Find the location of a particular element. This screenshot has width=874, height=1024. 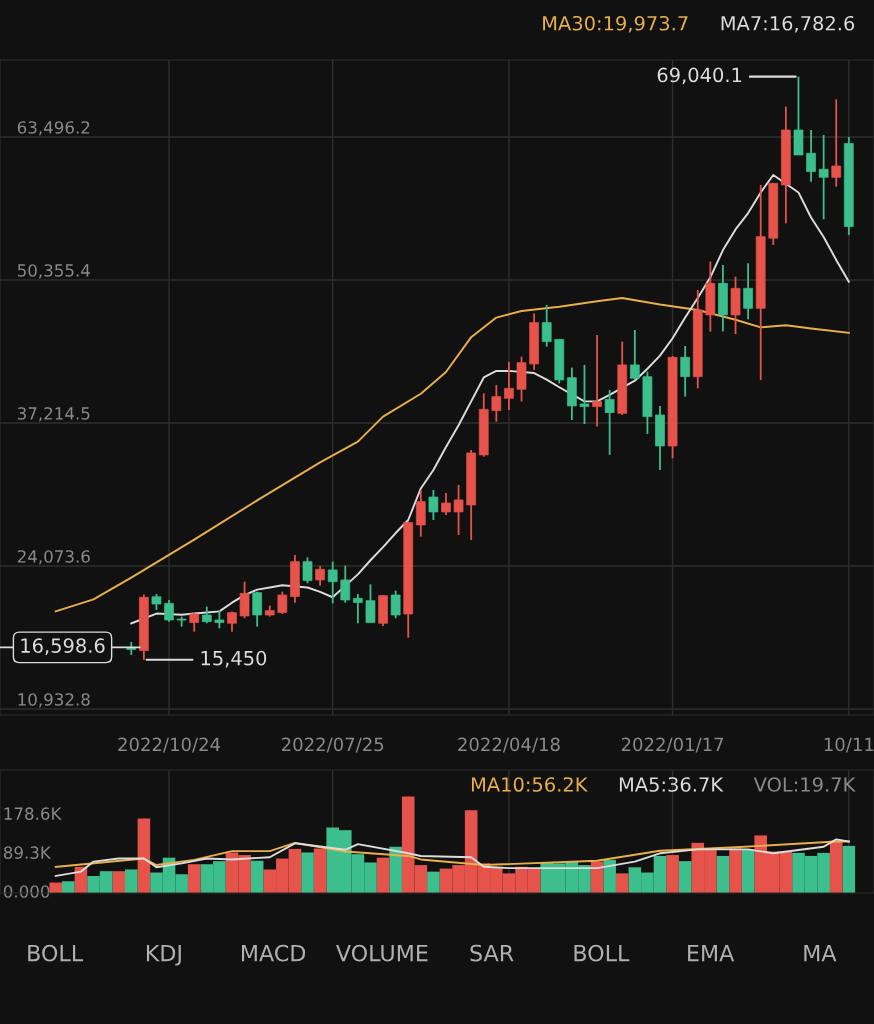

y-tick-label: 178.6K is located at coordinates (33, 813).